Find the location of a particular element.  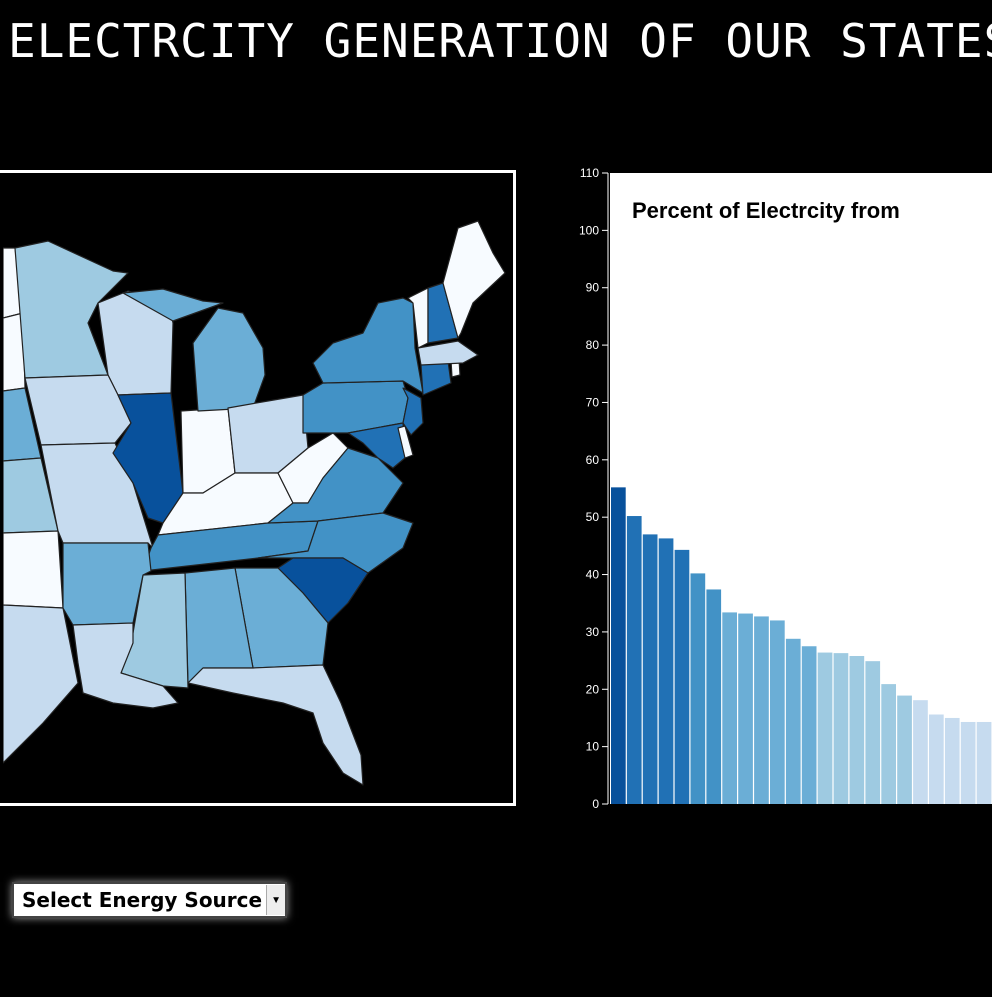

y-tick-label: 40 is located at coordinates (593, 575).